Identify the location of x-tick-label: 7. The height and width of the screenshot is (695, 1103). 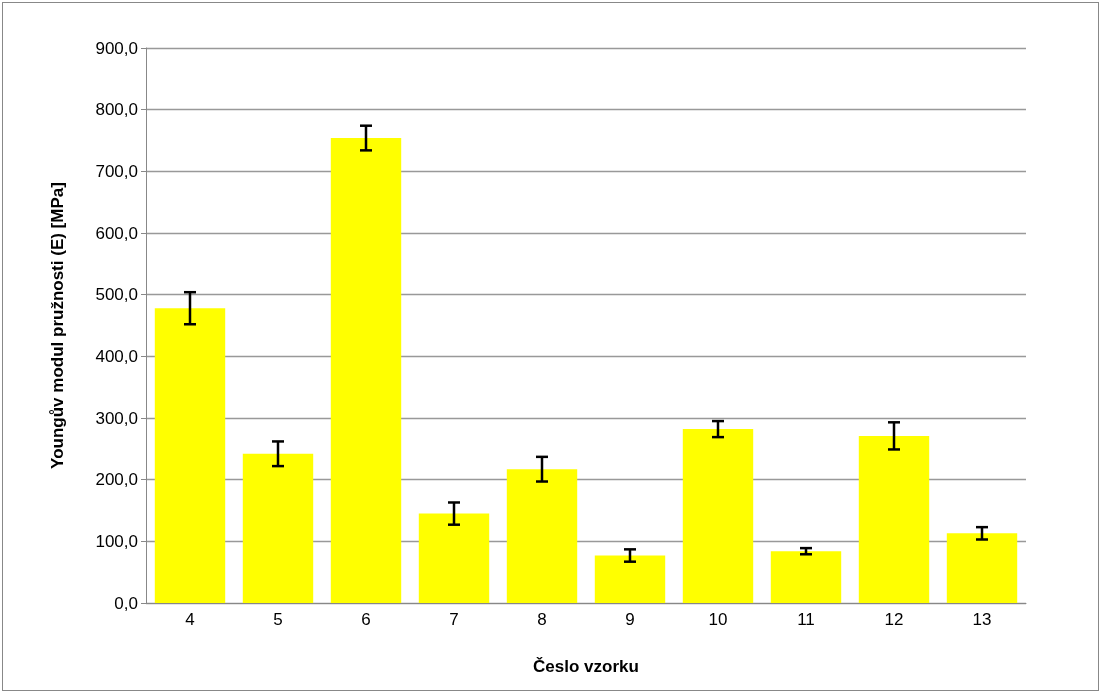
(454, 619).